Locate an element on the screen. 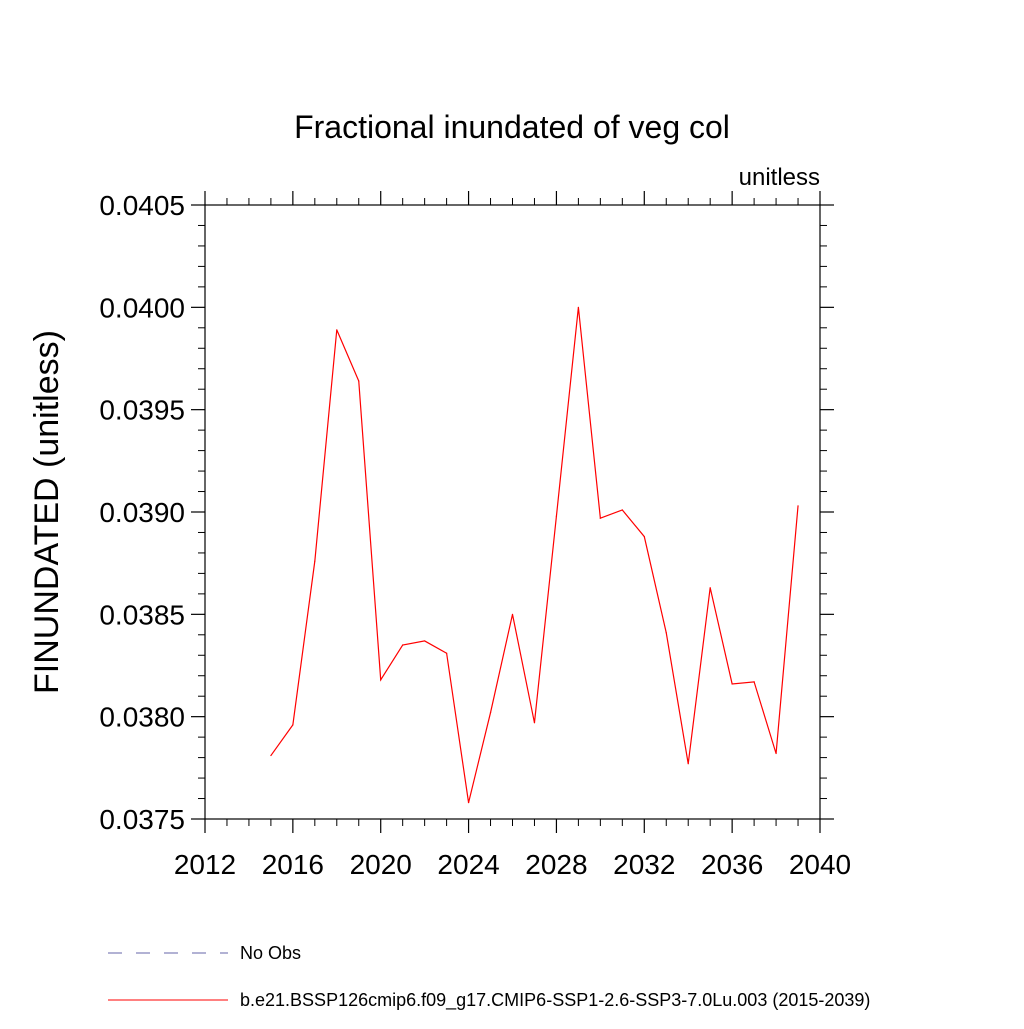 This screenshot has height=1029, width=1024. x-tick-label: 2024 is located at coordinates (468, 864).